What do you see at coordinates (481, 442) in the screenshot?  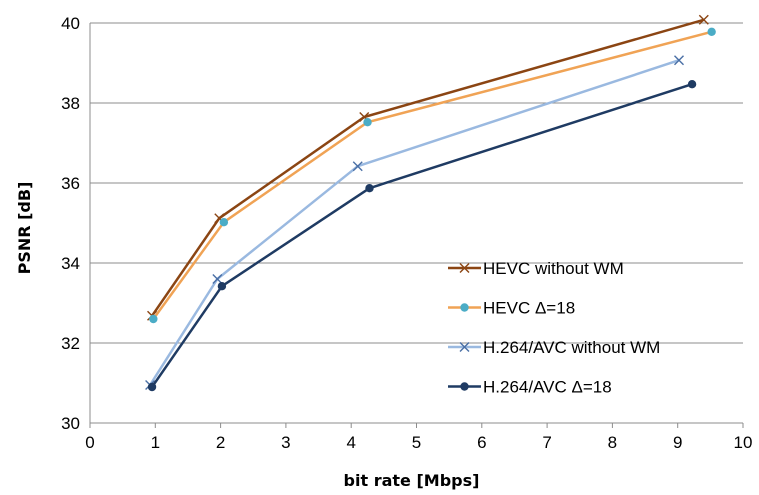 I see `x-tick-label: 6` at bounding box center [481, 442].